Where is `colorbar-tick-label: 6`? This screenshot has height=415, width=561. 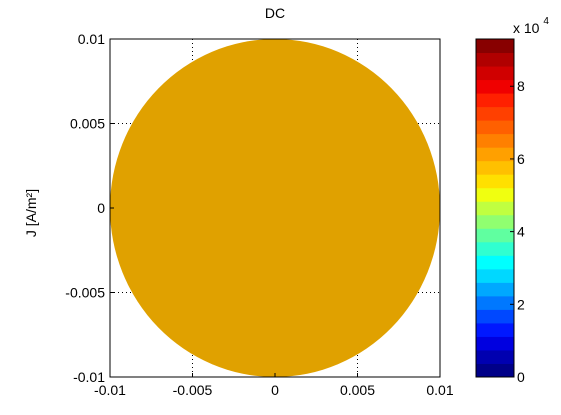
colorbar-tick-label: 6 is located at coordinates (521, 159).